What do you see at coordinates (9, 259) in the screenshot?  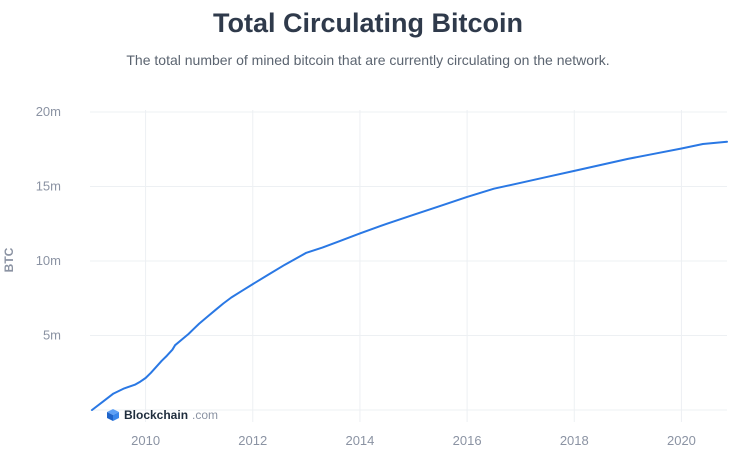 I see `y-axis-label: BTC` at bounding box center [9, 259].